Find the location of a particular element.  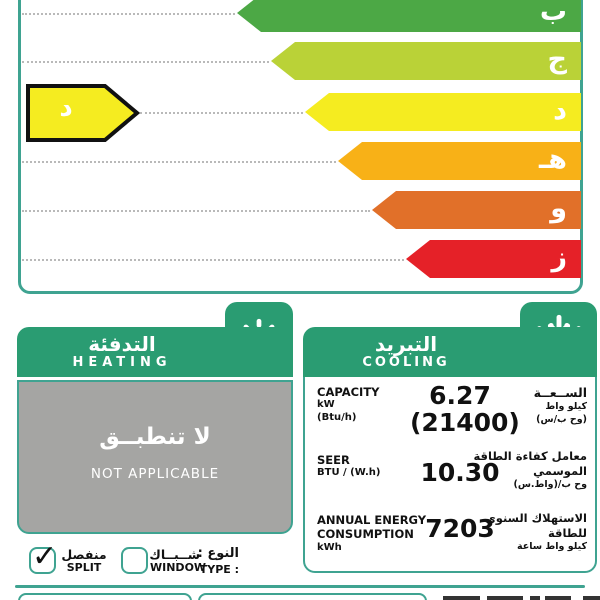

split-checkbox: ✓ is located at coordinates (43, 556).